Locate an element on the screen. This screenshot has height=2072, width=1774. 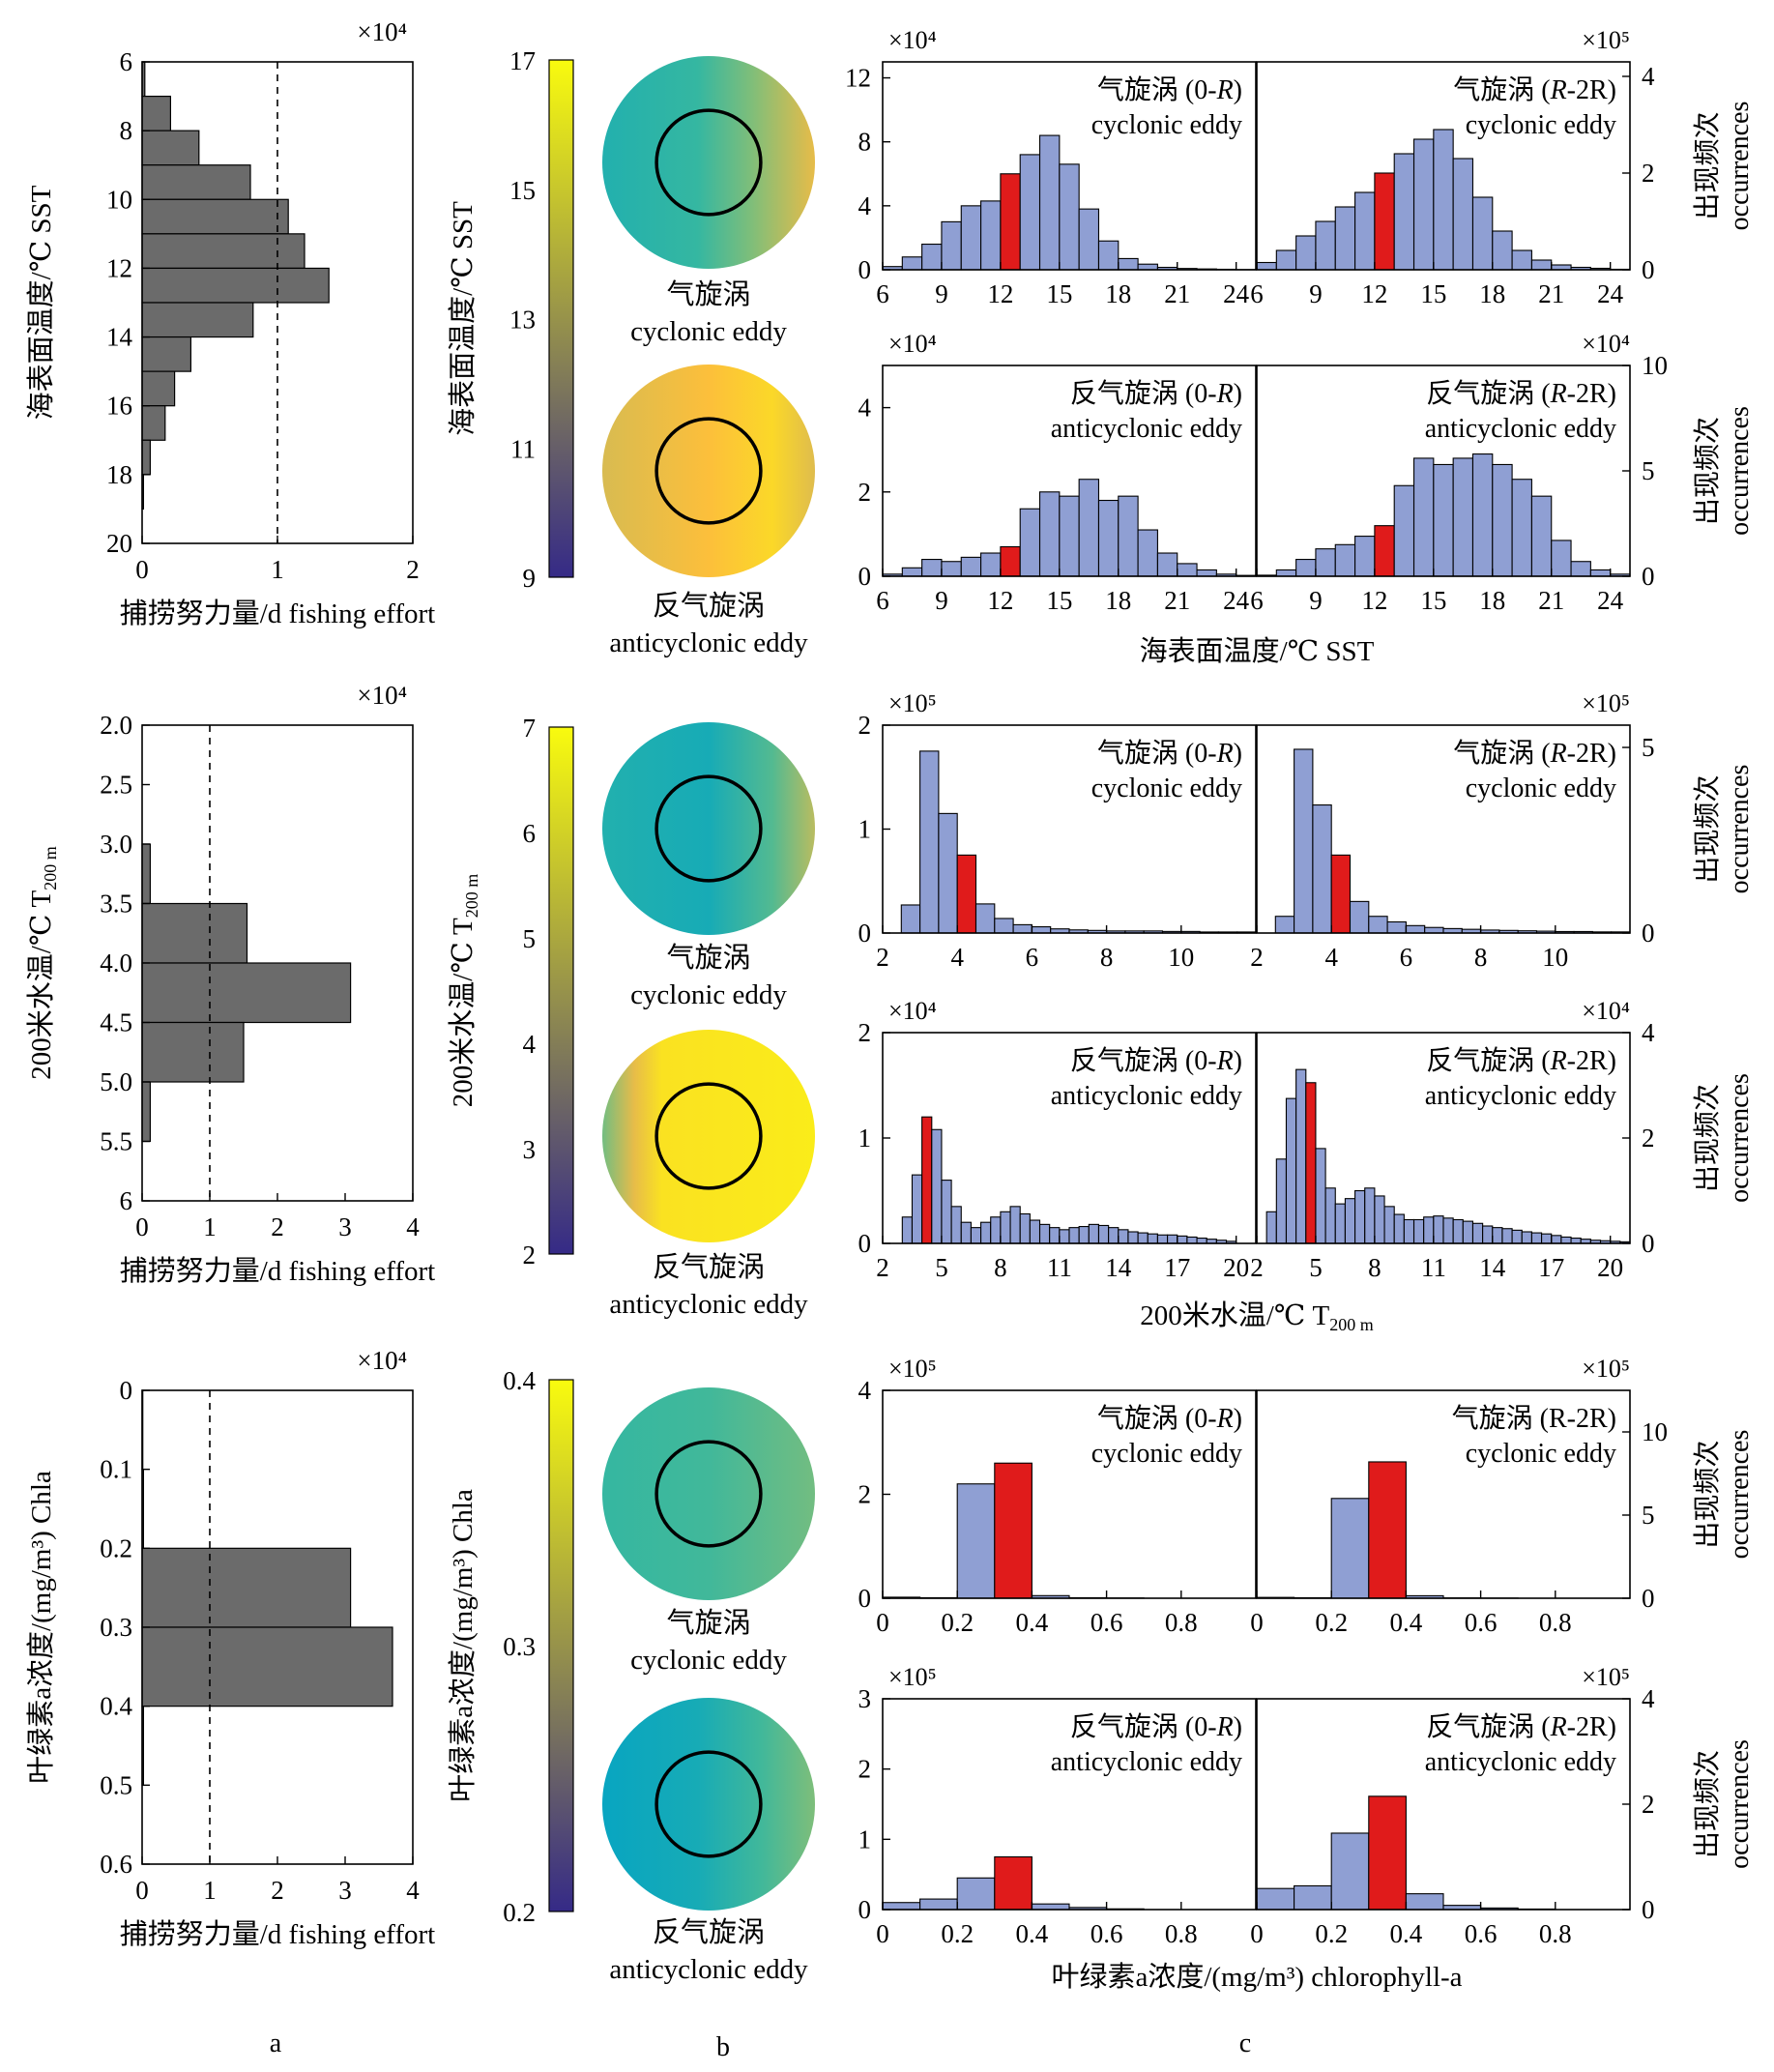
histogram-title-cn: 气旋涡 (0- is located at coordinates (1157, 1418).